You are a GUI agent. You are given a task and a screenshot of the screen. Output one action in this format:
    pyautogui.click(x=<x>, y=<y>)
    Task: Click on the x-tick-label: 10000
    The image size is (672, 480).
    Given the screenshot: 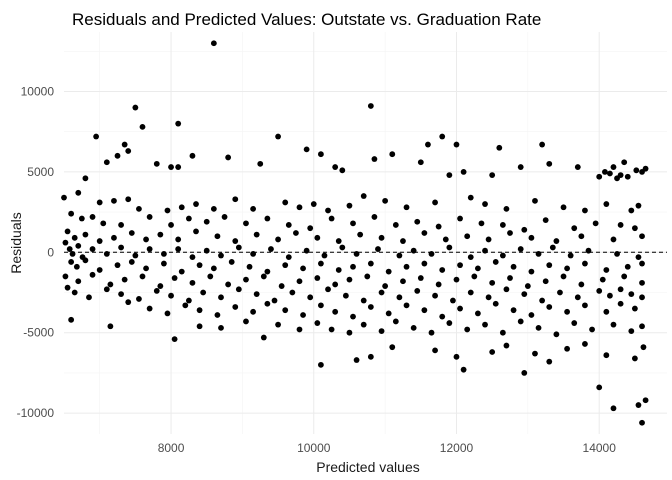 What is the action you would take?
    pyautogui.click(x=314, y=448)
    